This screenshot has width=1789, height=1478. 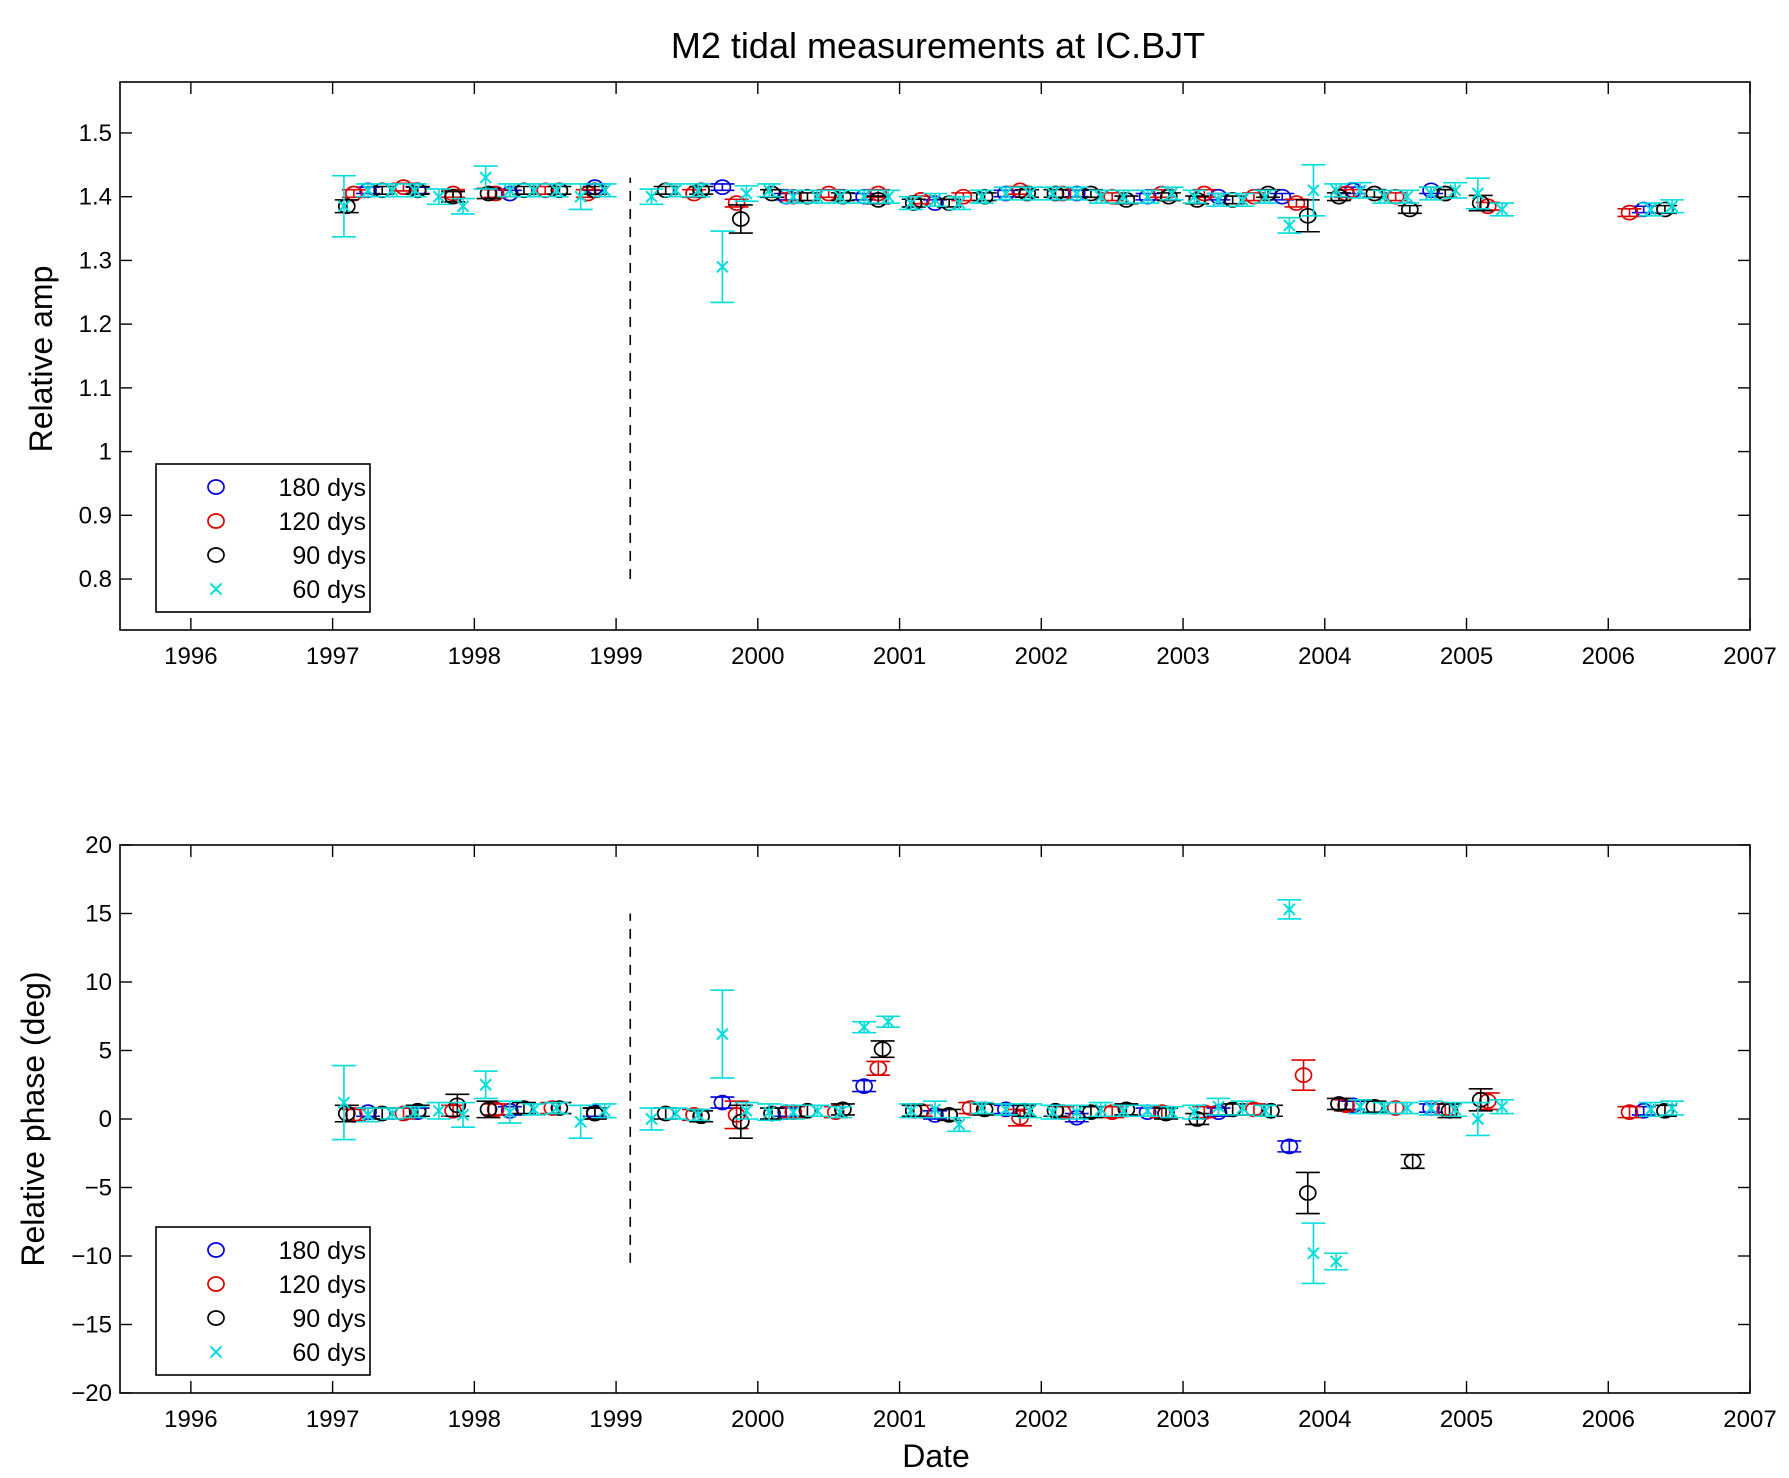 What do you see at coordinates (190, 1419) in the screenshot?
I see `phase-x-tick-label: 1996` at bounding box center [190, 1419].